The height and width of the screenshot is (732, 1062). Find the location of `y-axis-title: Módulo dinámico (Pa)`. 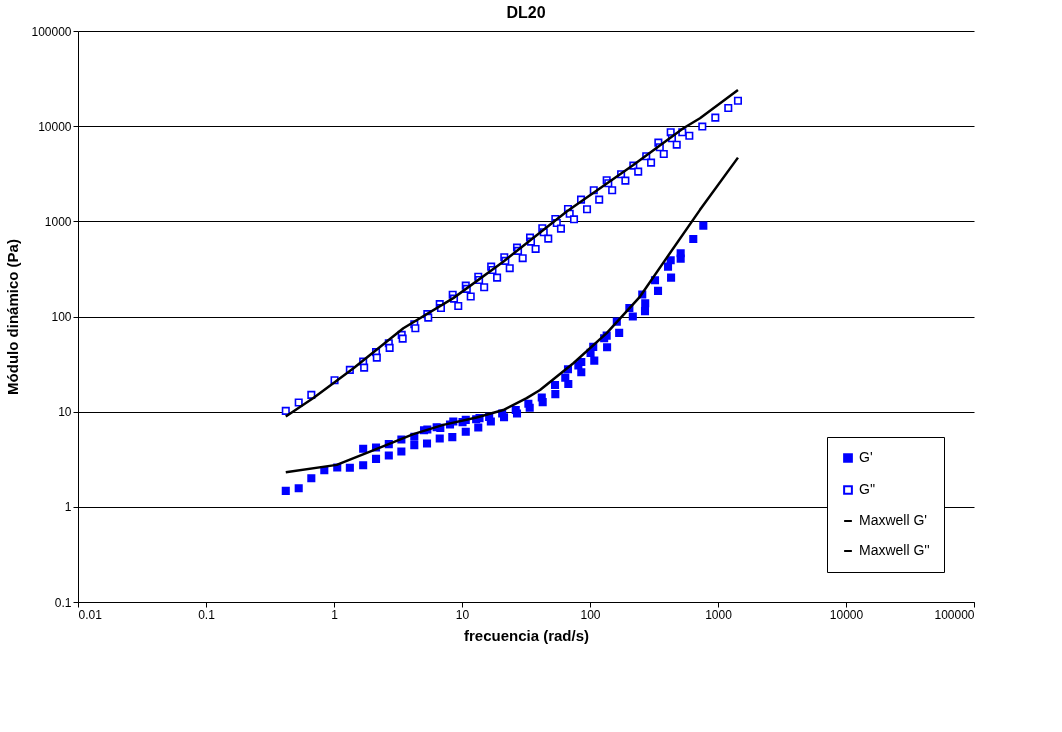

y-axis-title: Módulo dinámico (Pa) is located at coordinates (13, 317).